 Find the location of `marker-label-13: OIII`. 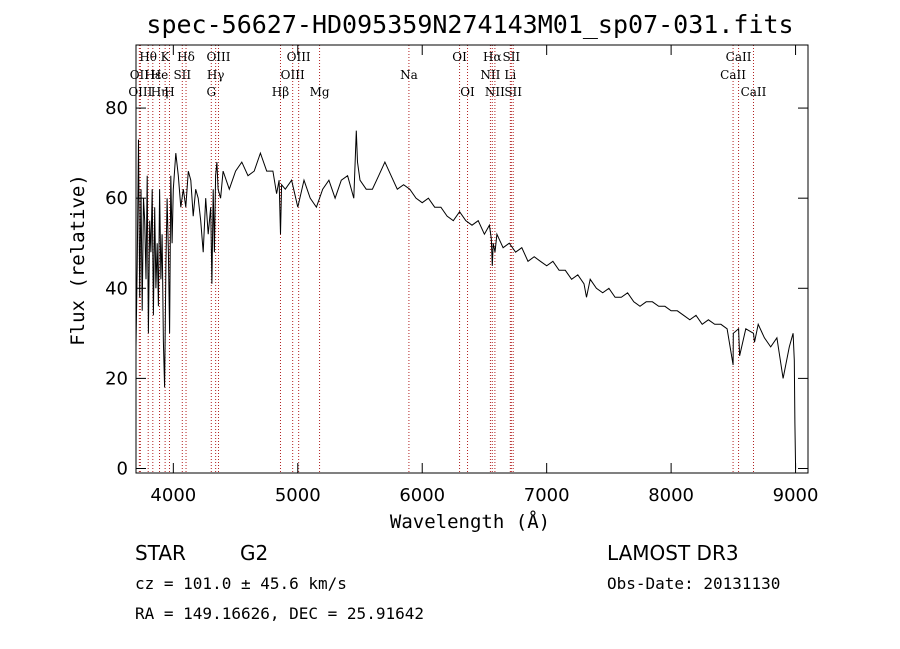

marker-label-13: OIII is located at coordinates (299, 57).